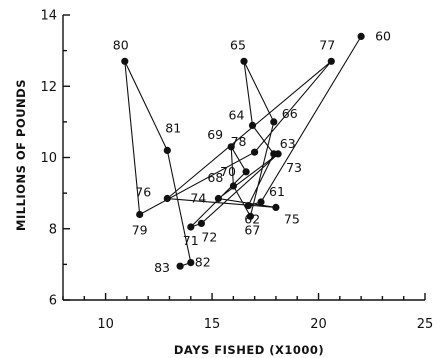 This screenshot has width=443, height=358. Describe the element at coordinates (294, 167) in the screenshot. I see `point-label: 73` at that location.